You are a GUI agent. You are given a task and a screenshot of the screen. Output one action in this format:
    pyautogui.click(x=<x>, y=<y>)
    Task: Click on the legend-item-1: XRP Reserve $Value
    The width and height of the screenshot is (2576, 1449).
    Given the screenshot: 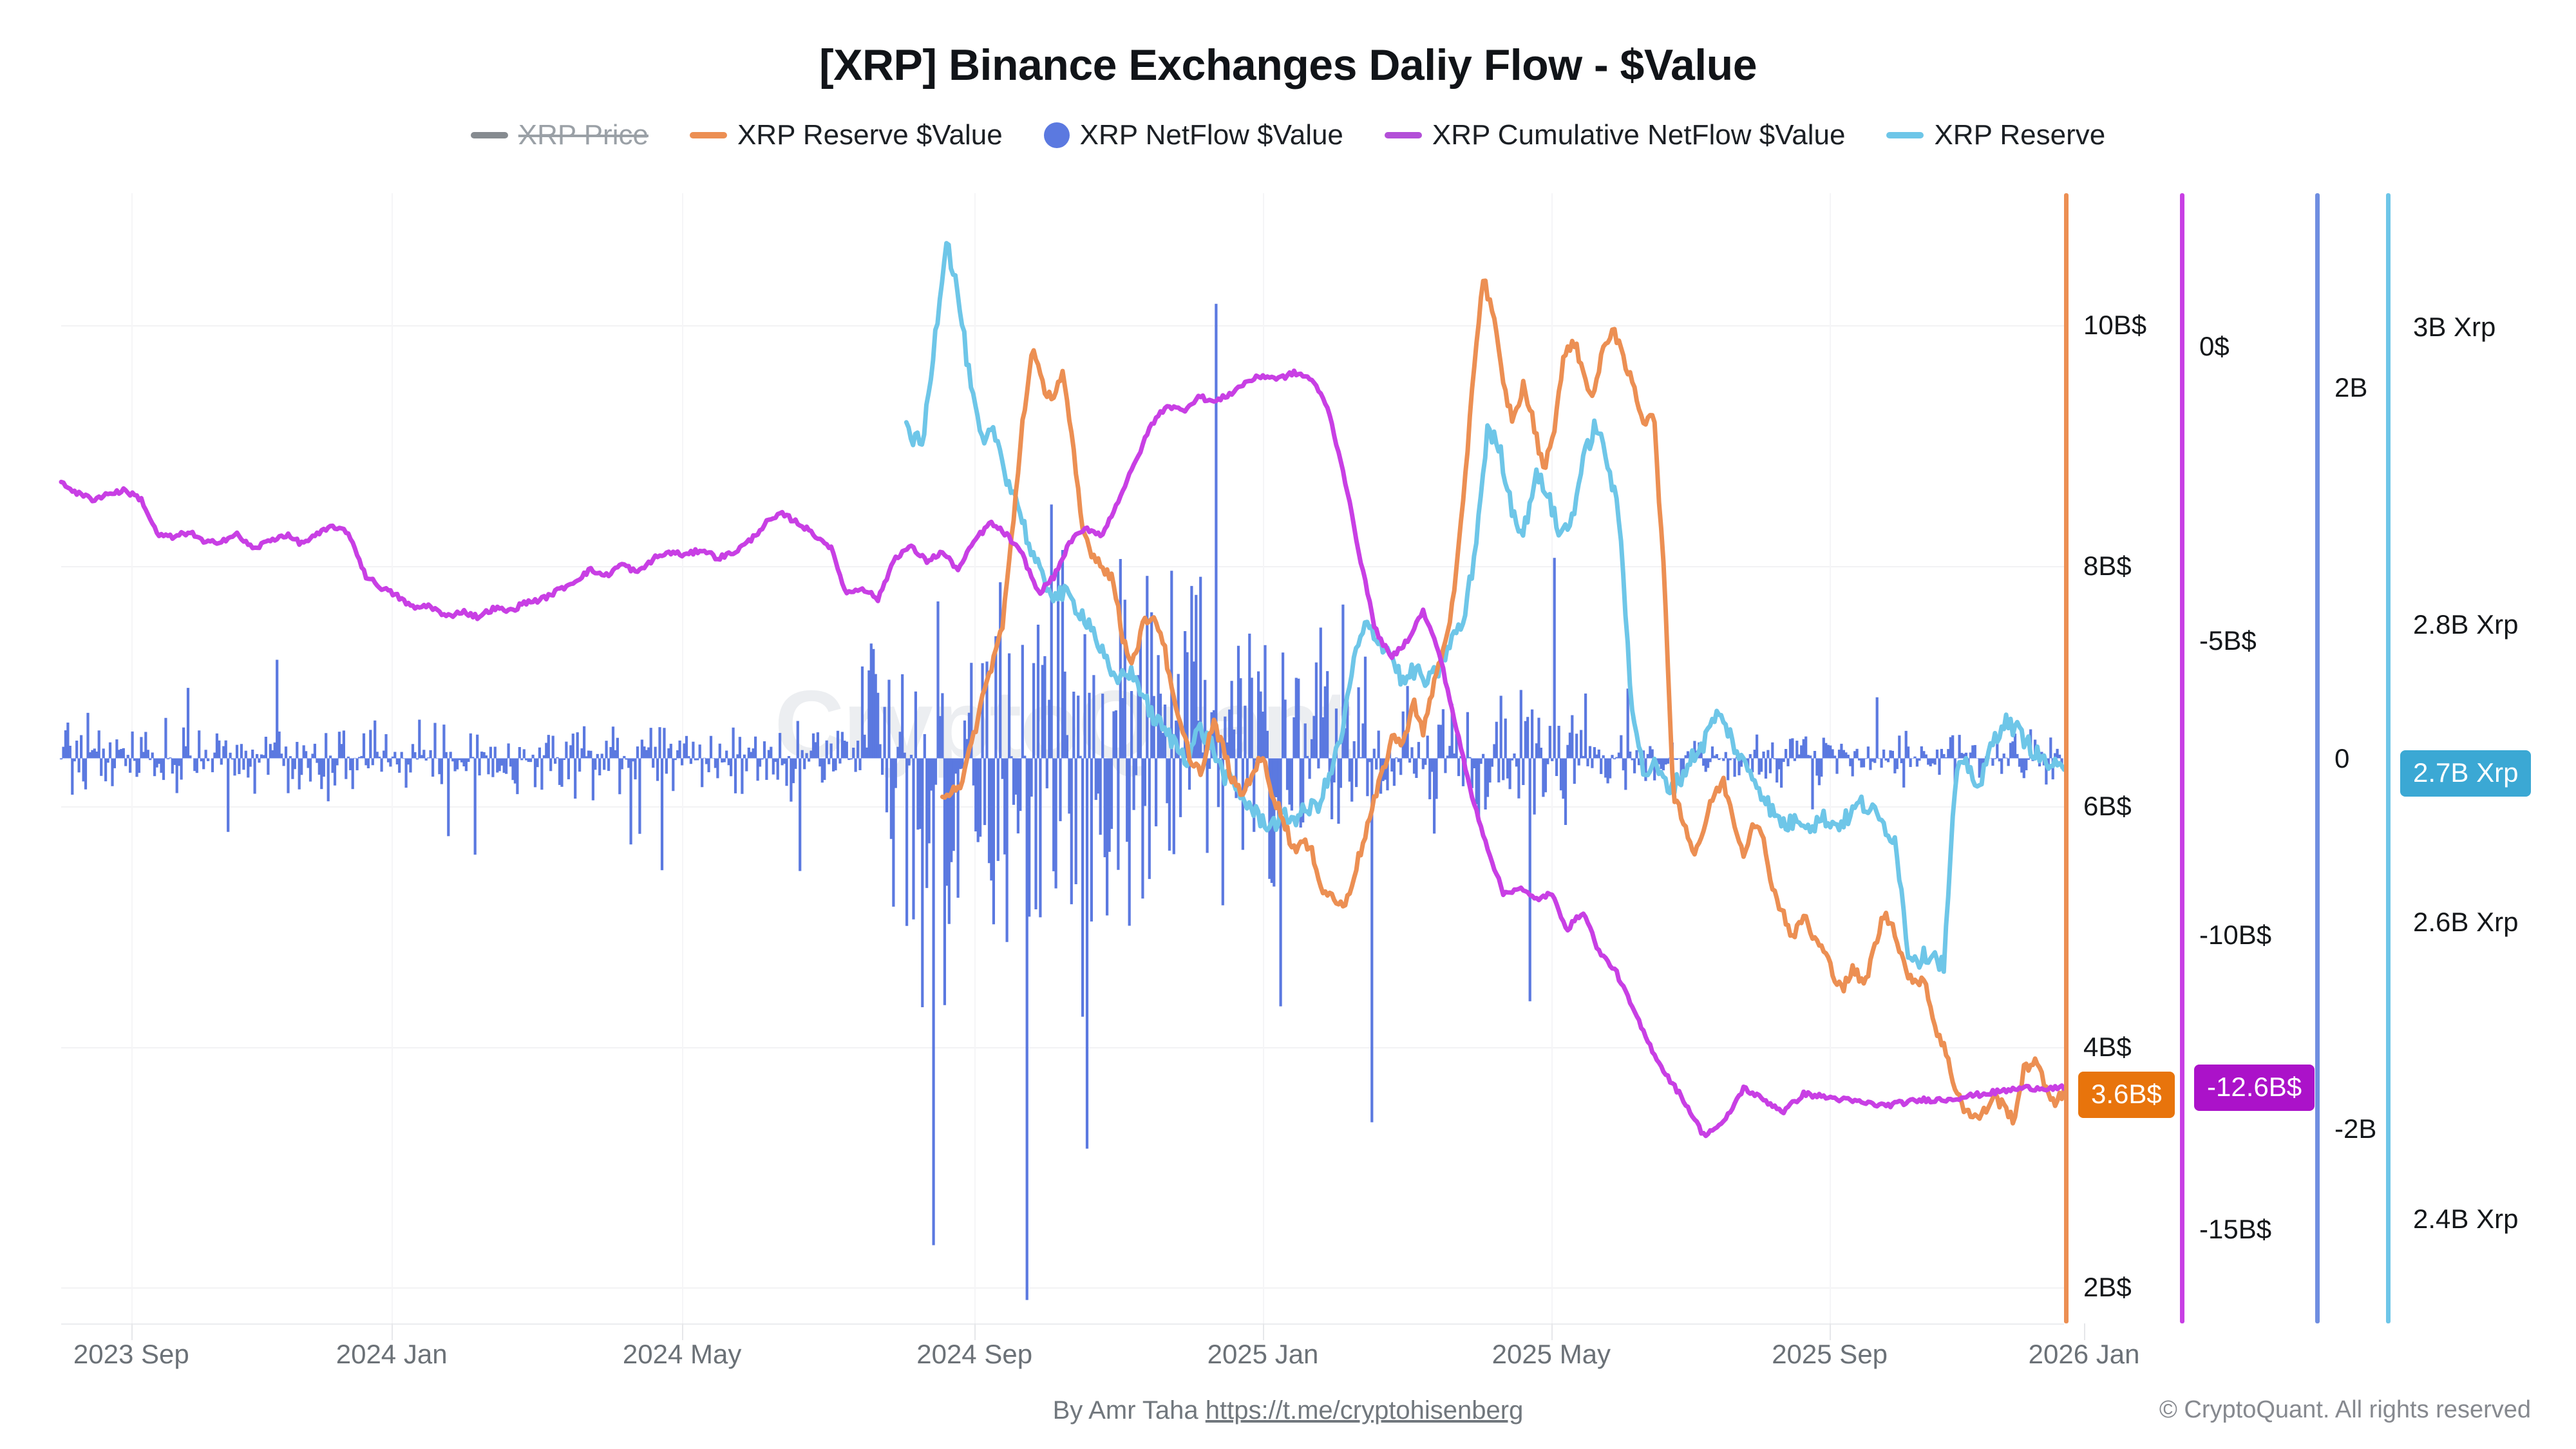 What is the action you would take?
    pyautogui.click(x=846, y=135)
    